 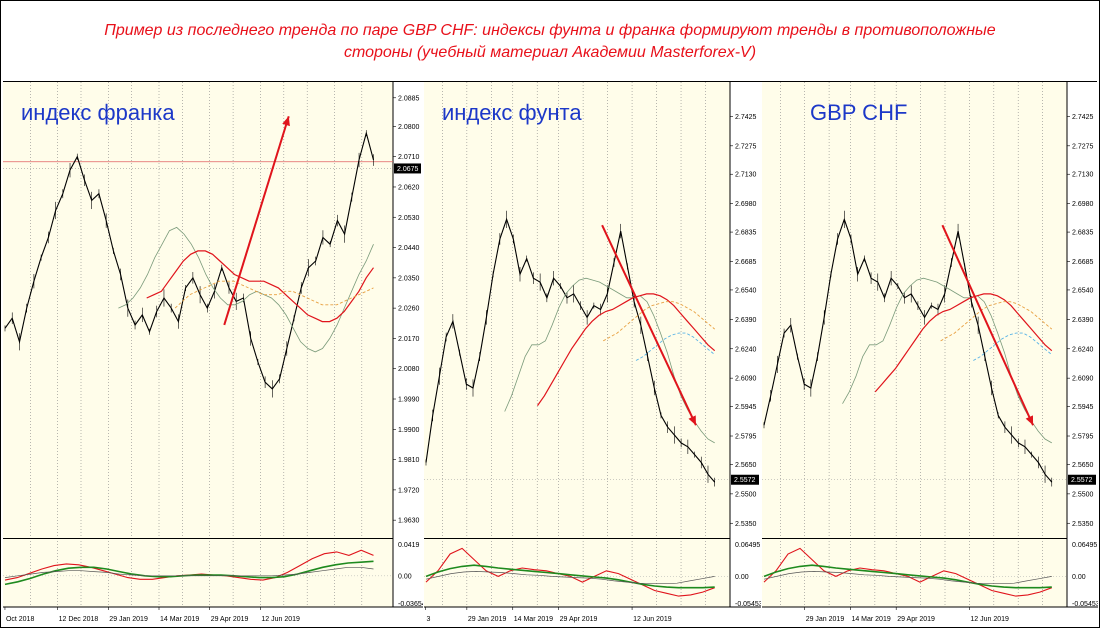 I want to click on x-tick-label: 12 Dec 2018, so click(x=79, y=619).